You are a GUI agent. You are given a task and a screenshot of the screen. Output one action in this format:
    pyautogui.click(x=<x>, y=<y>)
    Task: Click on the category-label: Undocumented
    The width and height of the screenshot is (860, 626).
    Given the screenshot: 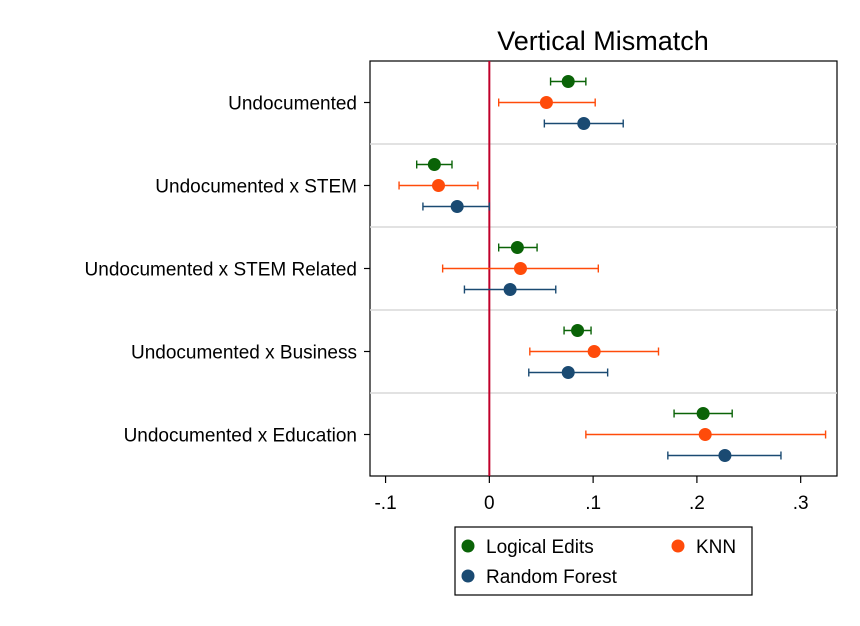 What is the action you would take?
    pyautogui.click(x=292, y=104)
    